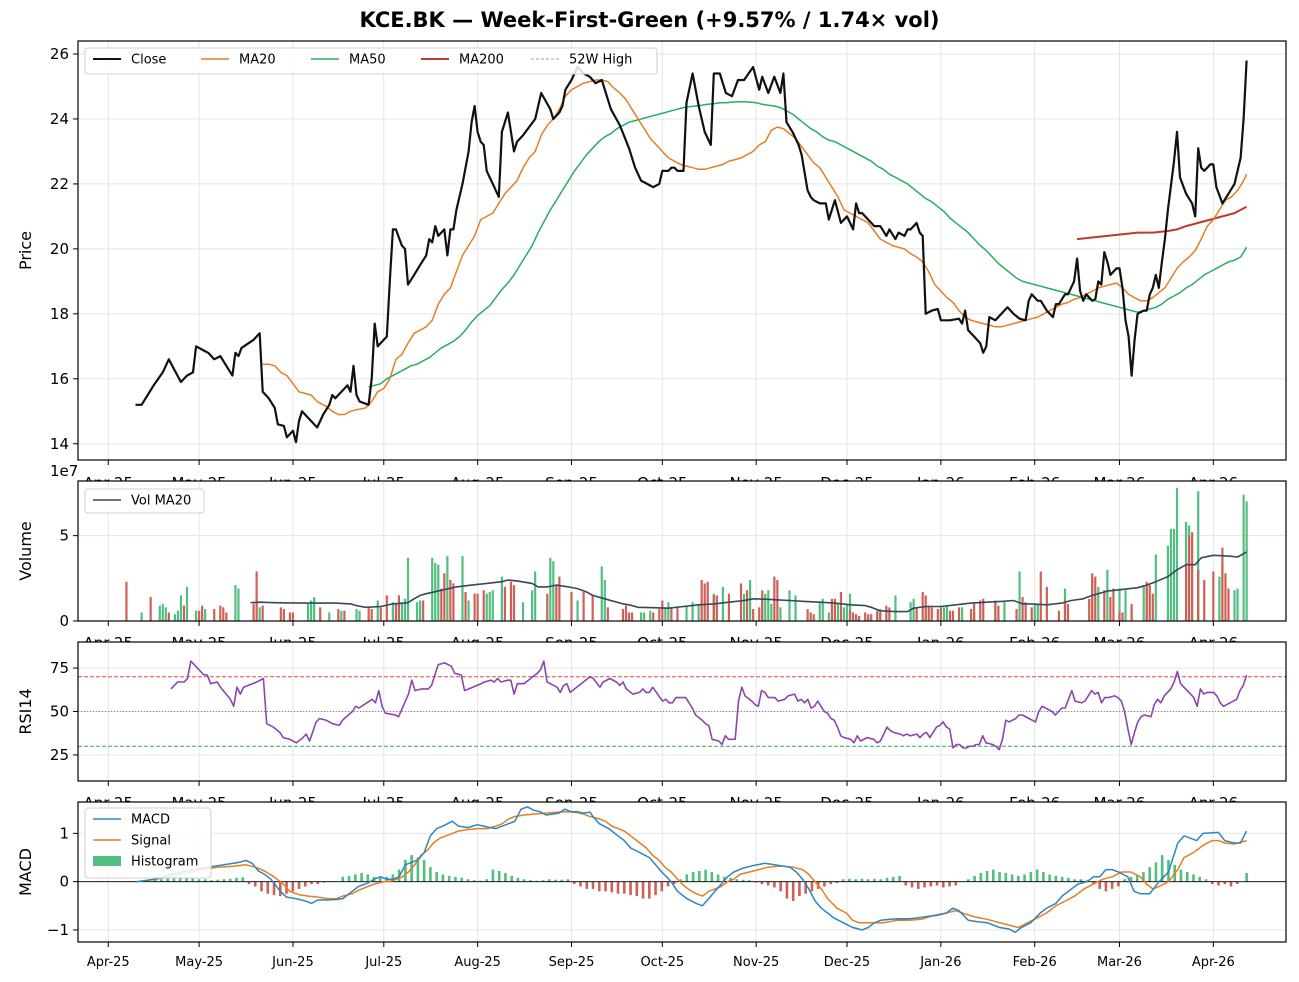 This screenshot has width=1299, height=982. What do you see at coordinates (662, 962) in the screenshot?
I see `x-tick-label: Oct-25` at bounding box center [662, 962].